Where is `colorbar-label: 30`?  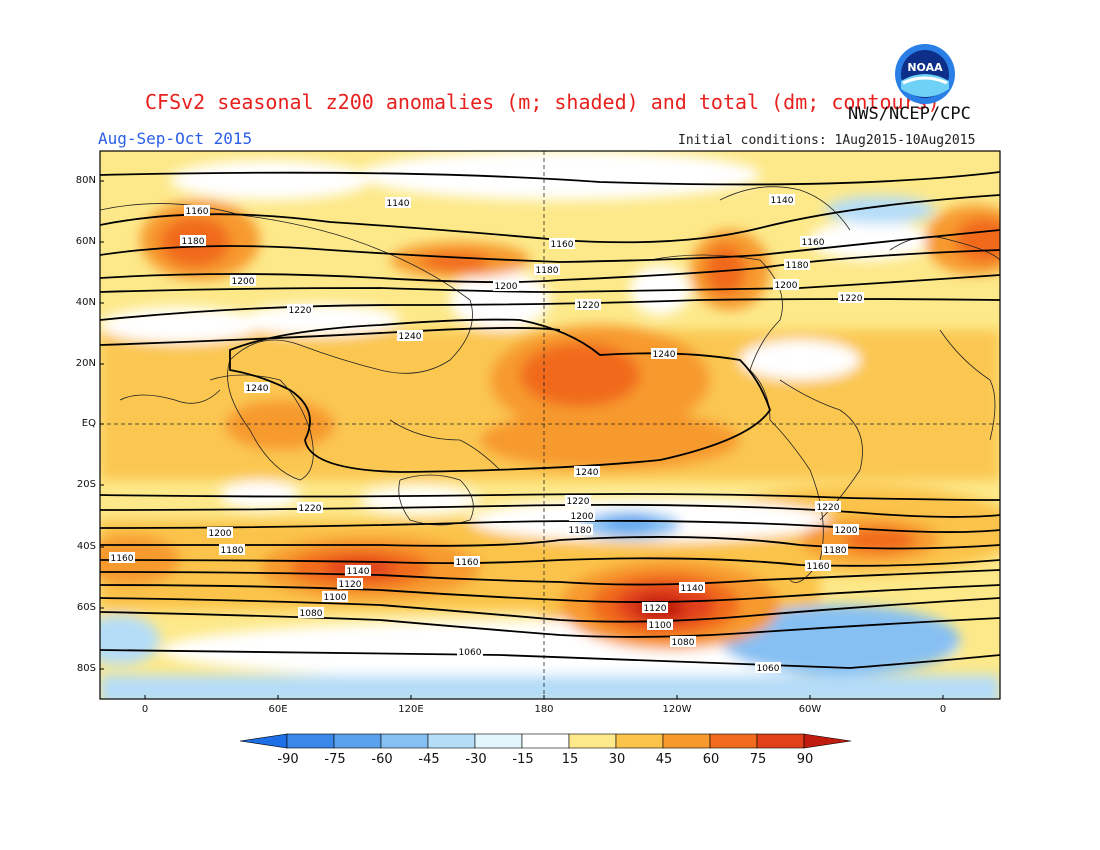
colorbar-label: 30 is located at coordinates (617, 759).